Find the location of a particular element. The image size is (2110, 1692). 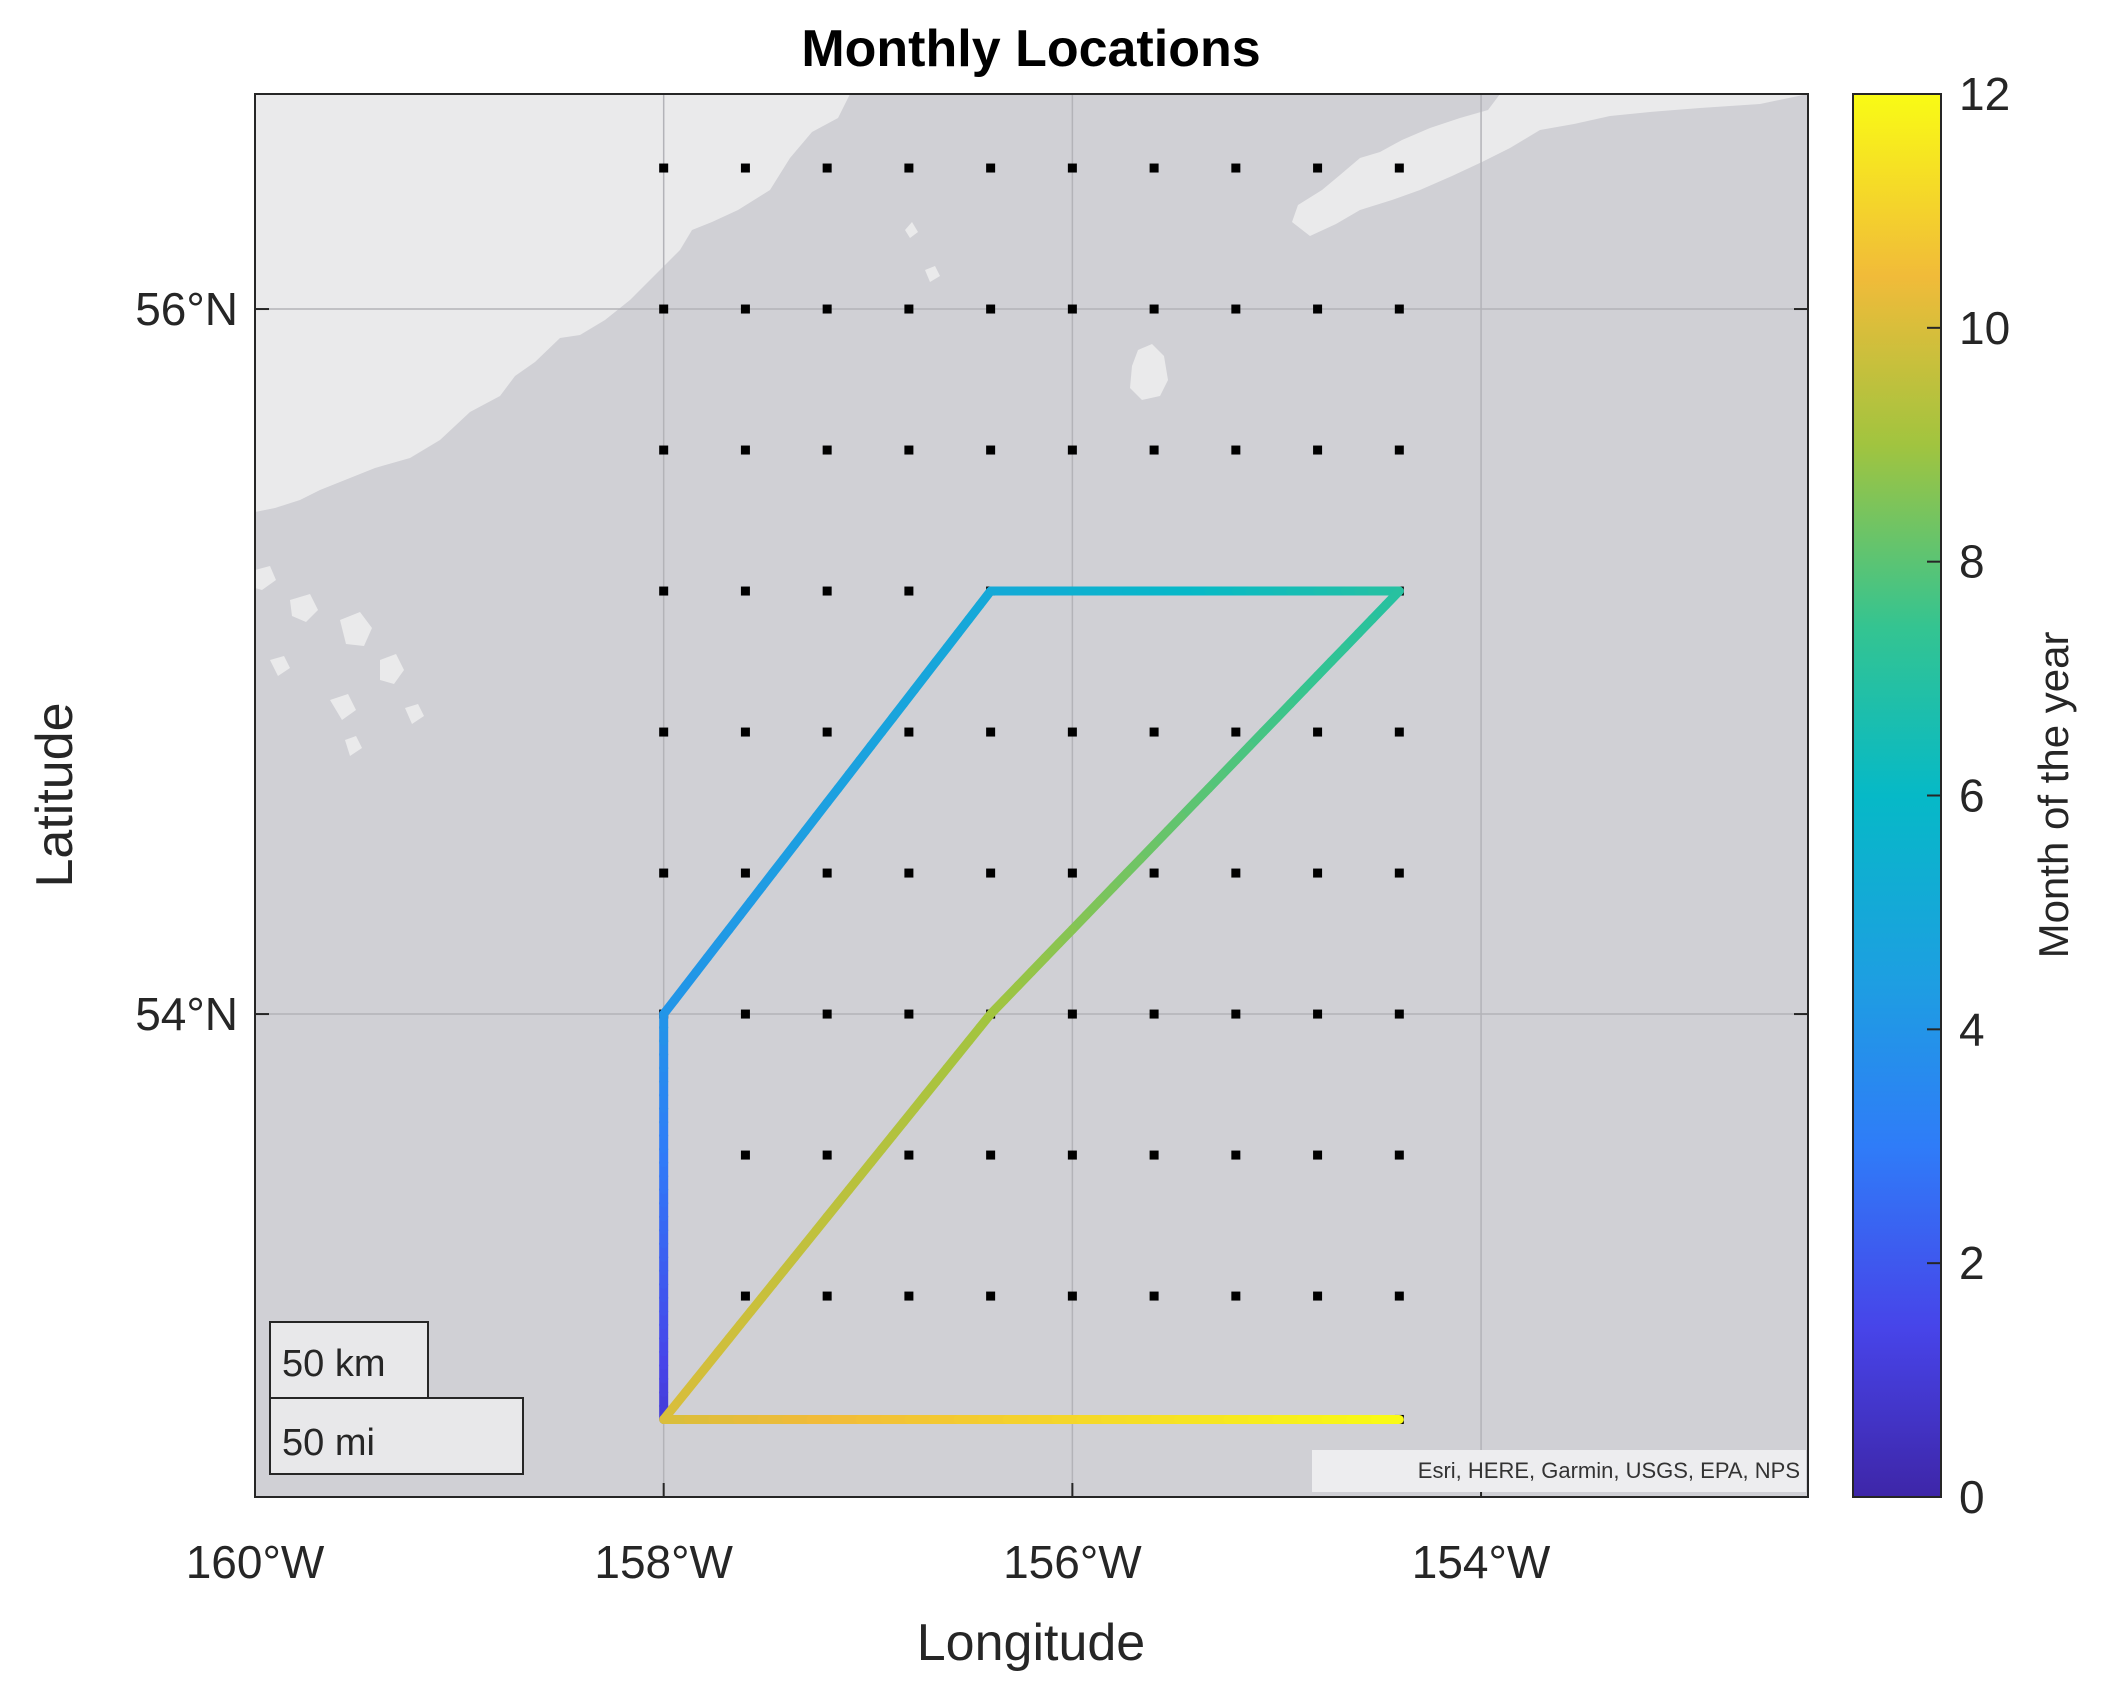

scale-bar: 50 km 50 mi is located at coordinates (396, 1398).